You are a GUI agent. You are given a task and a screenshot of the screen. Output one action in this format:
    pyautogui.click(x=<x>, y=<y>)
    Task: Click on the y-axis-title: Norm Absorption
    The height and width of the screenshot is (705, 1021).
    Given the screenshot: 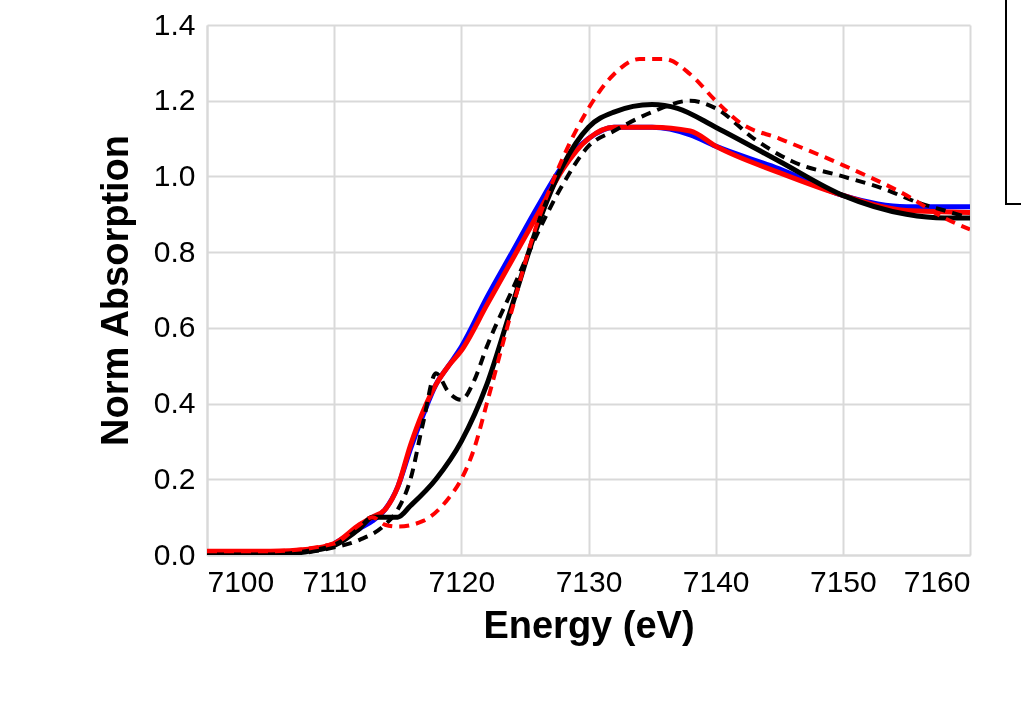 What is the action you would take?
    pyautogui.click(x=114, y=290)
    